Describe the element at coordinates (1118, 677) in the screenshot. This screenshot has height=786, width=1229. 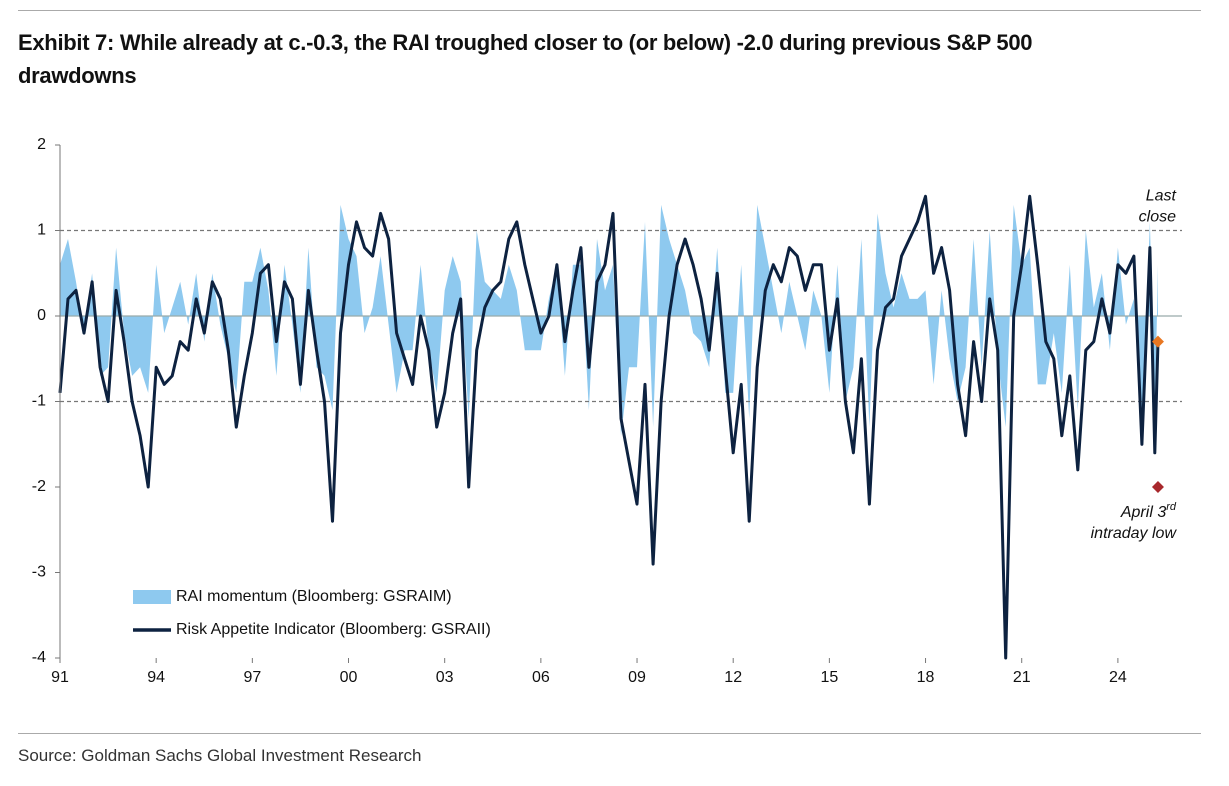
I see `x-tick-label: 24` at that location.